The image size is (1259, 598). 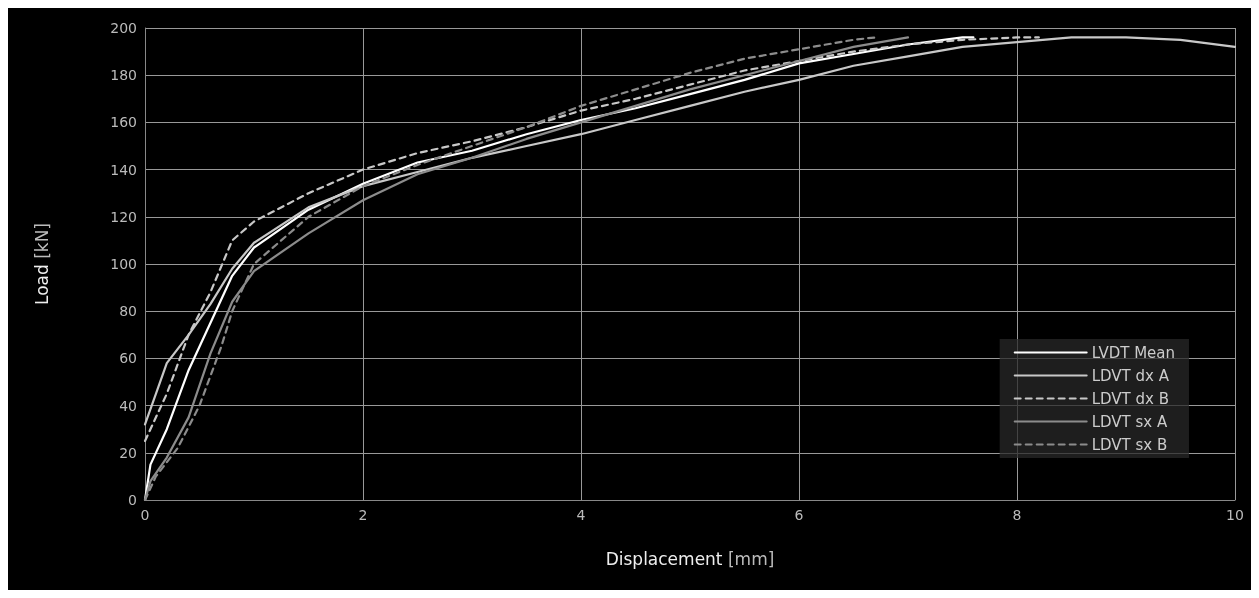 What do you see at coordinates (123, 75) in the screenshot?
I see `y-tick-label: 180` at bounding box center [123, 75].